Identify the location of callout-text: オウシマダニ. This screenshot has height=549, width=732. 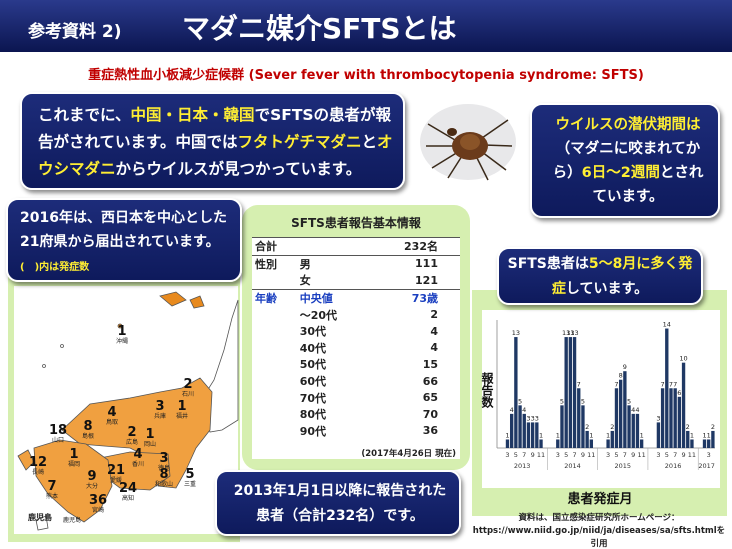
(215, 155).